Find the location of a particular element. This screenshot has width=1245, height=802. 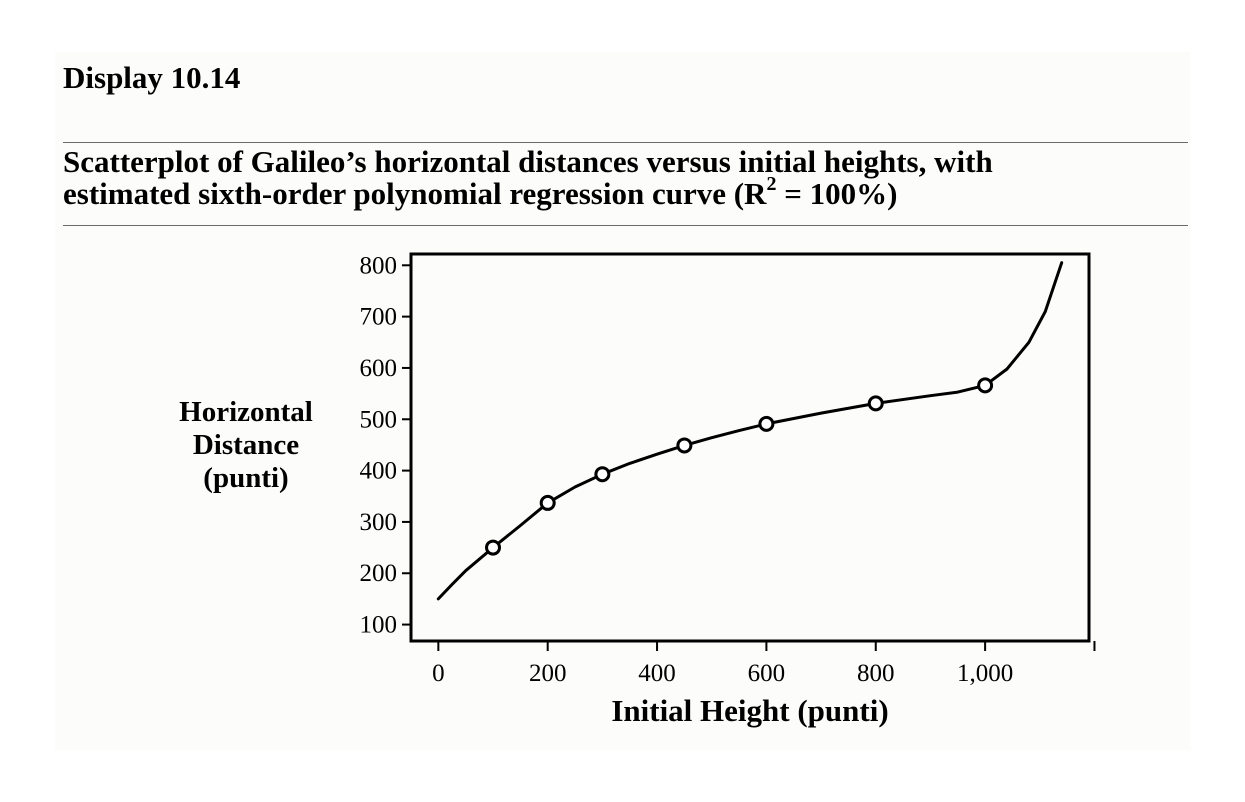

x-tick-label: 0 is located at coordinates (438, 673).